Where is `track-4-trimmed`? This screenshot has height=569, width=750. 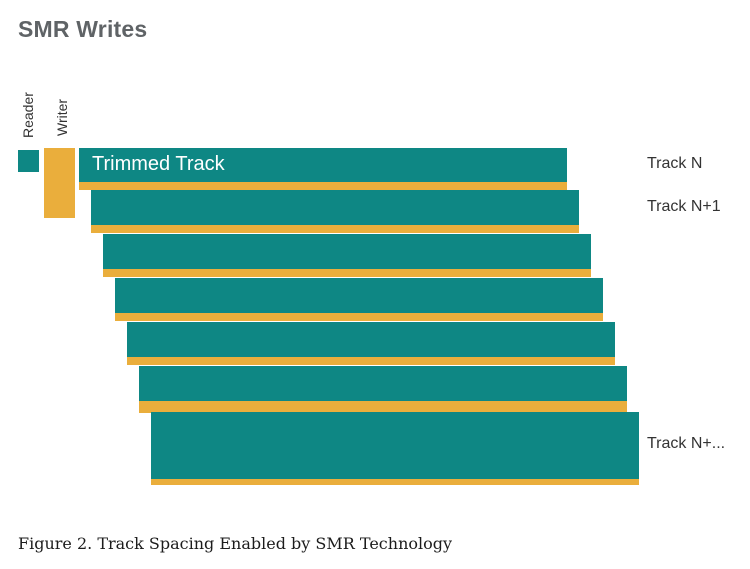
track-4-trimmed is located at coordinates (359, 295).